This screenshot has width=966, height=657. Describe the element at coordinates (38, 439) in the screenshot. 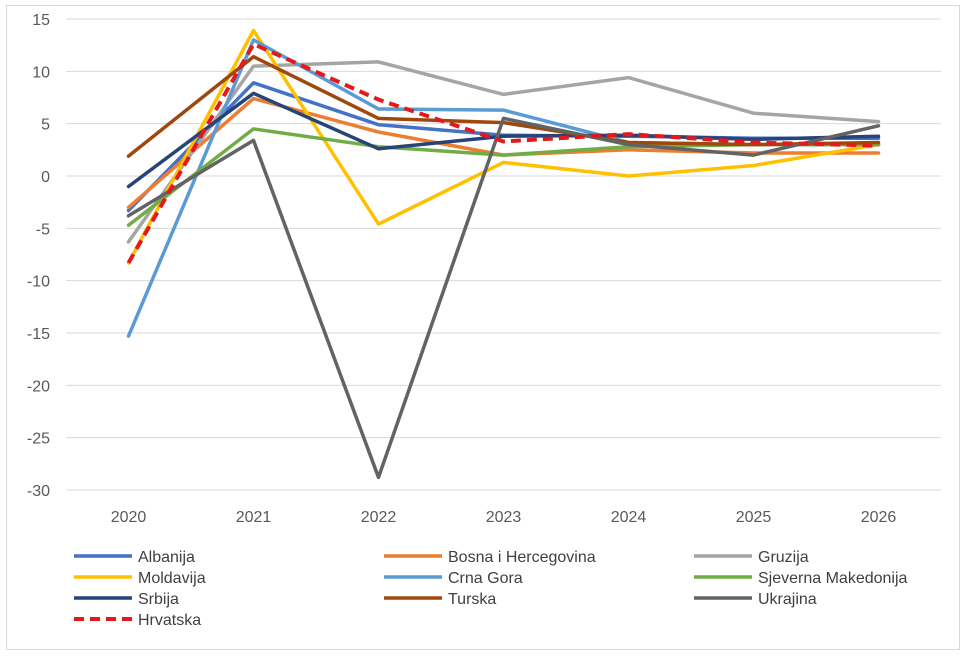

I see `y-tick-label: -25` at that location.